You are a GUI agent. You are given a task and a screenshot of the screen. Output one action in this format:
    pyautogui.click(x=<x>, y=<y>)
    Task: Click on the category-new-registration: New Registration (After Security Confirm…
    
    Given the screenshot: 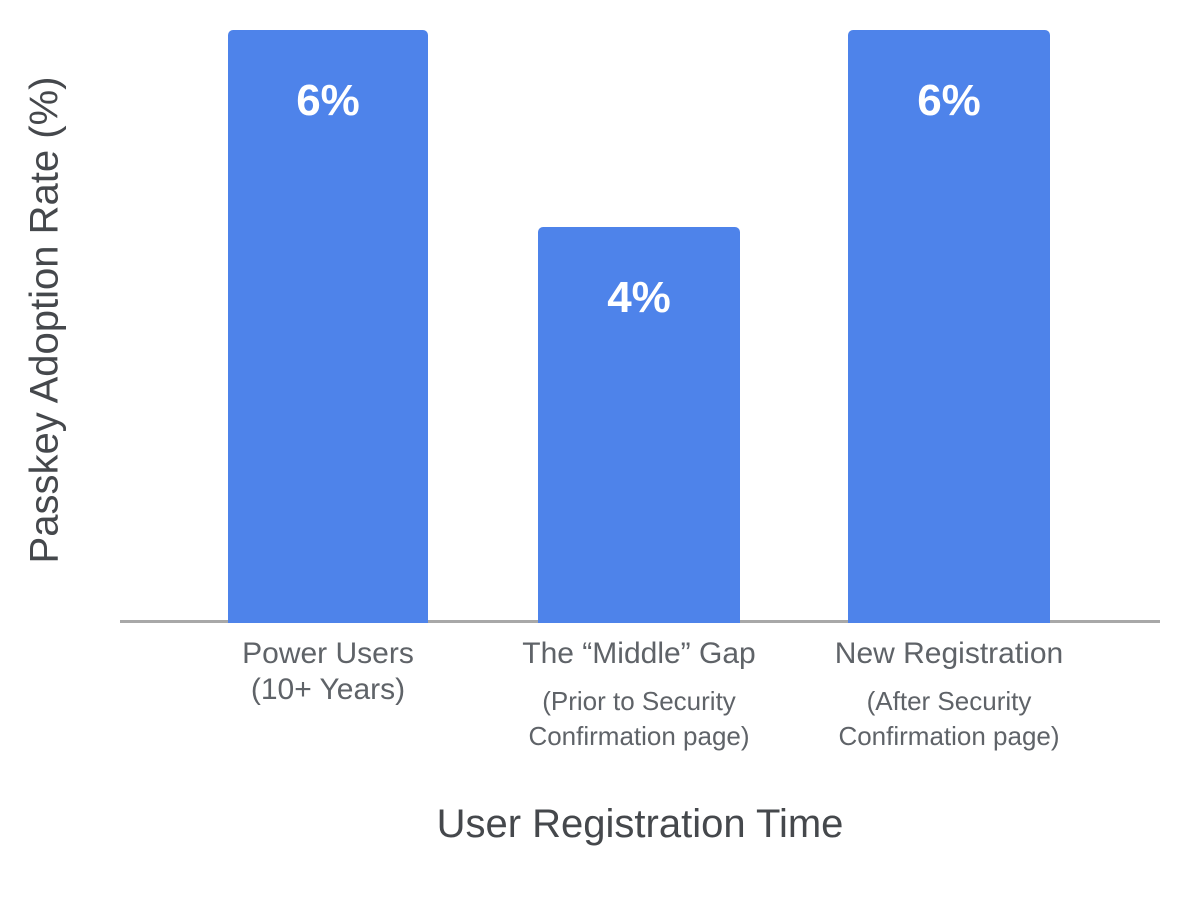 What is the action you would take?
    pyautogui.click(x=949, y=695)
    